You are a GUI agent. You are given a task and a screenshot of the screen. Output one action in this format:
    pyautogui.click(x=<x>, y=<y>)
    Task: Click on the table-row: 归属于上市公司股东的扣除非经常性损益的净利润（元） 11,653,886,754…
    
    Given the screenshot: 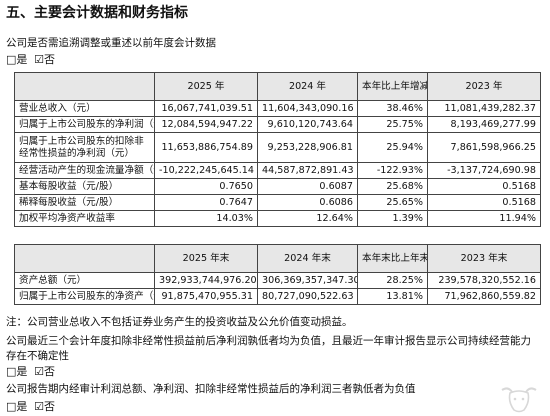 What is the action you would take?
    pyautogui.click(x=277, y=147)
    